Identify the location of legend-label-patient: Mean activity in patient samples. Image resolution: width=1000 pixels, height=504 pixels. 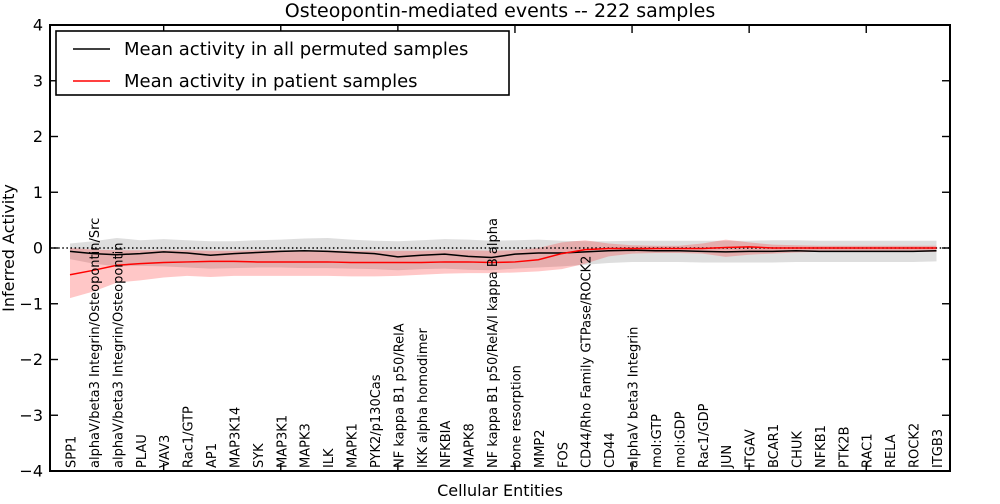
(271, 81).